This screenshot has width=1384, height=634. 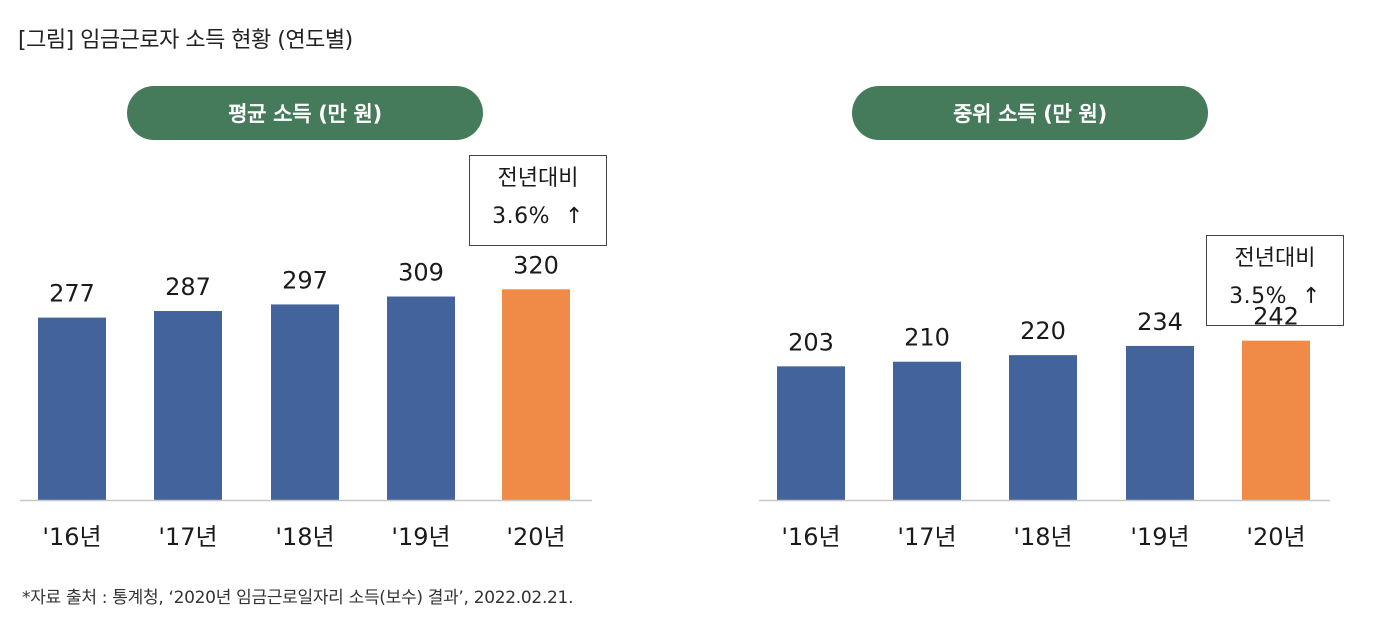 I want to click on value-label: 297, so click(x=305, y=280).